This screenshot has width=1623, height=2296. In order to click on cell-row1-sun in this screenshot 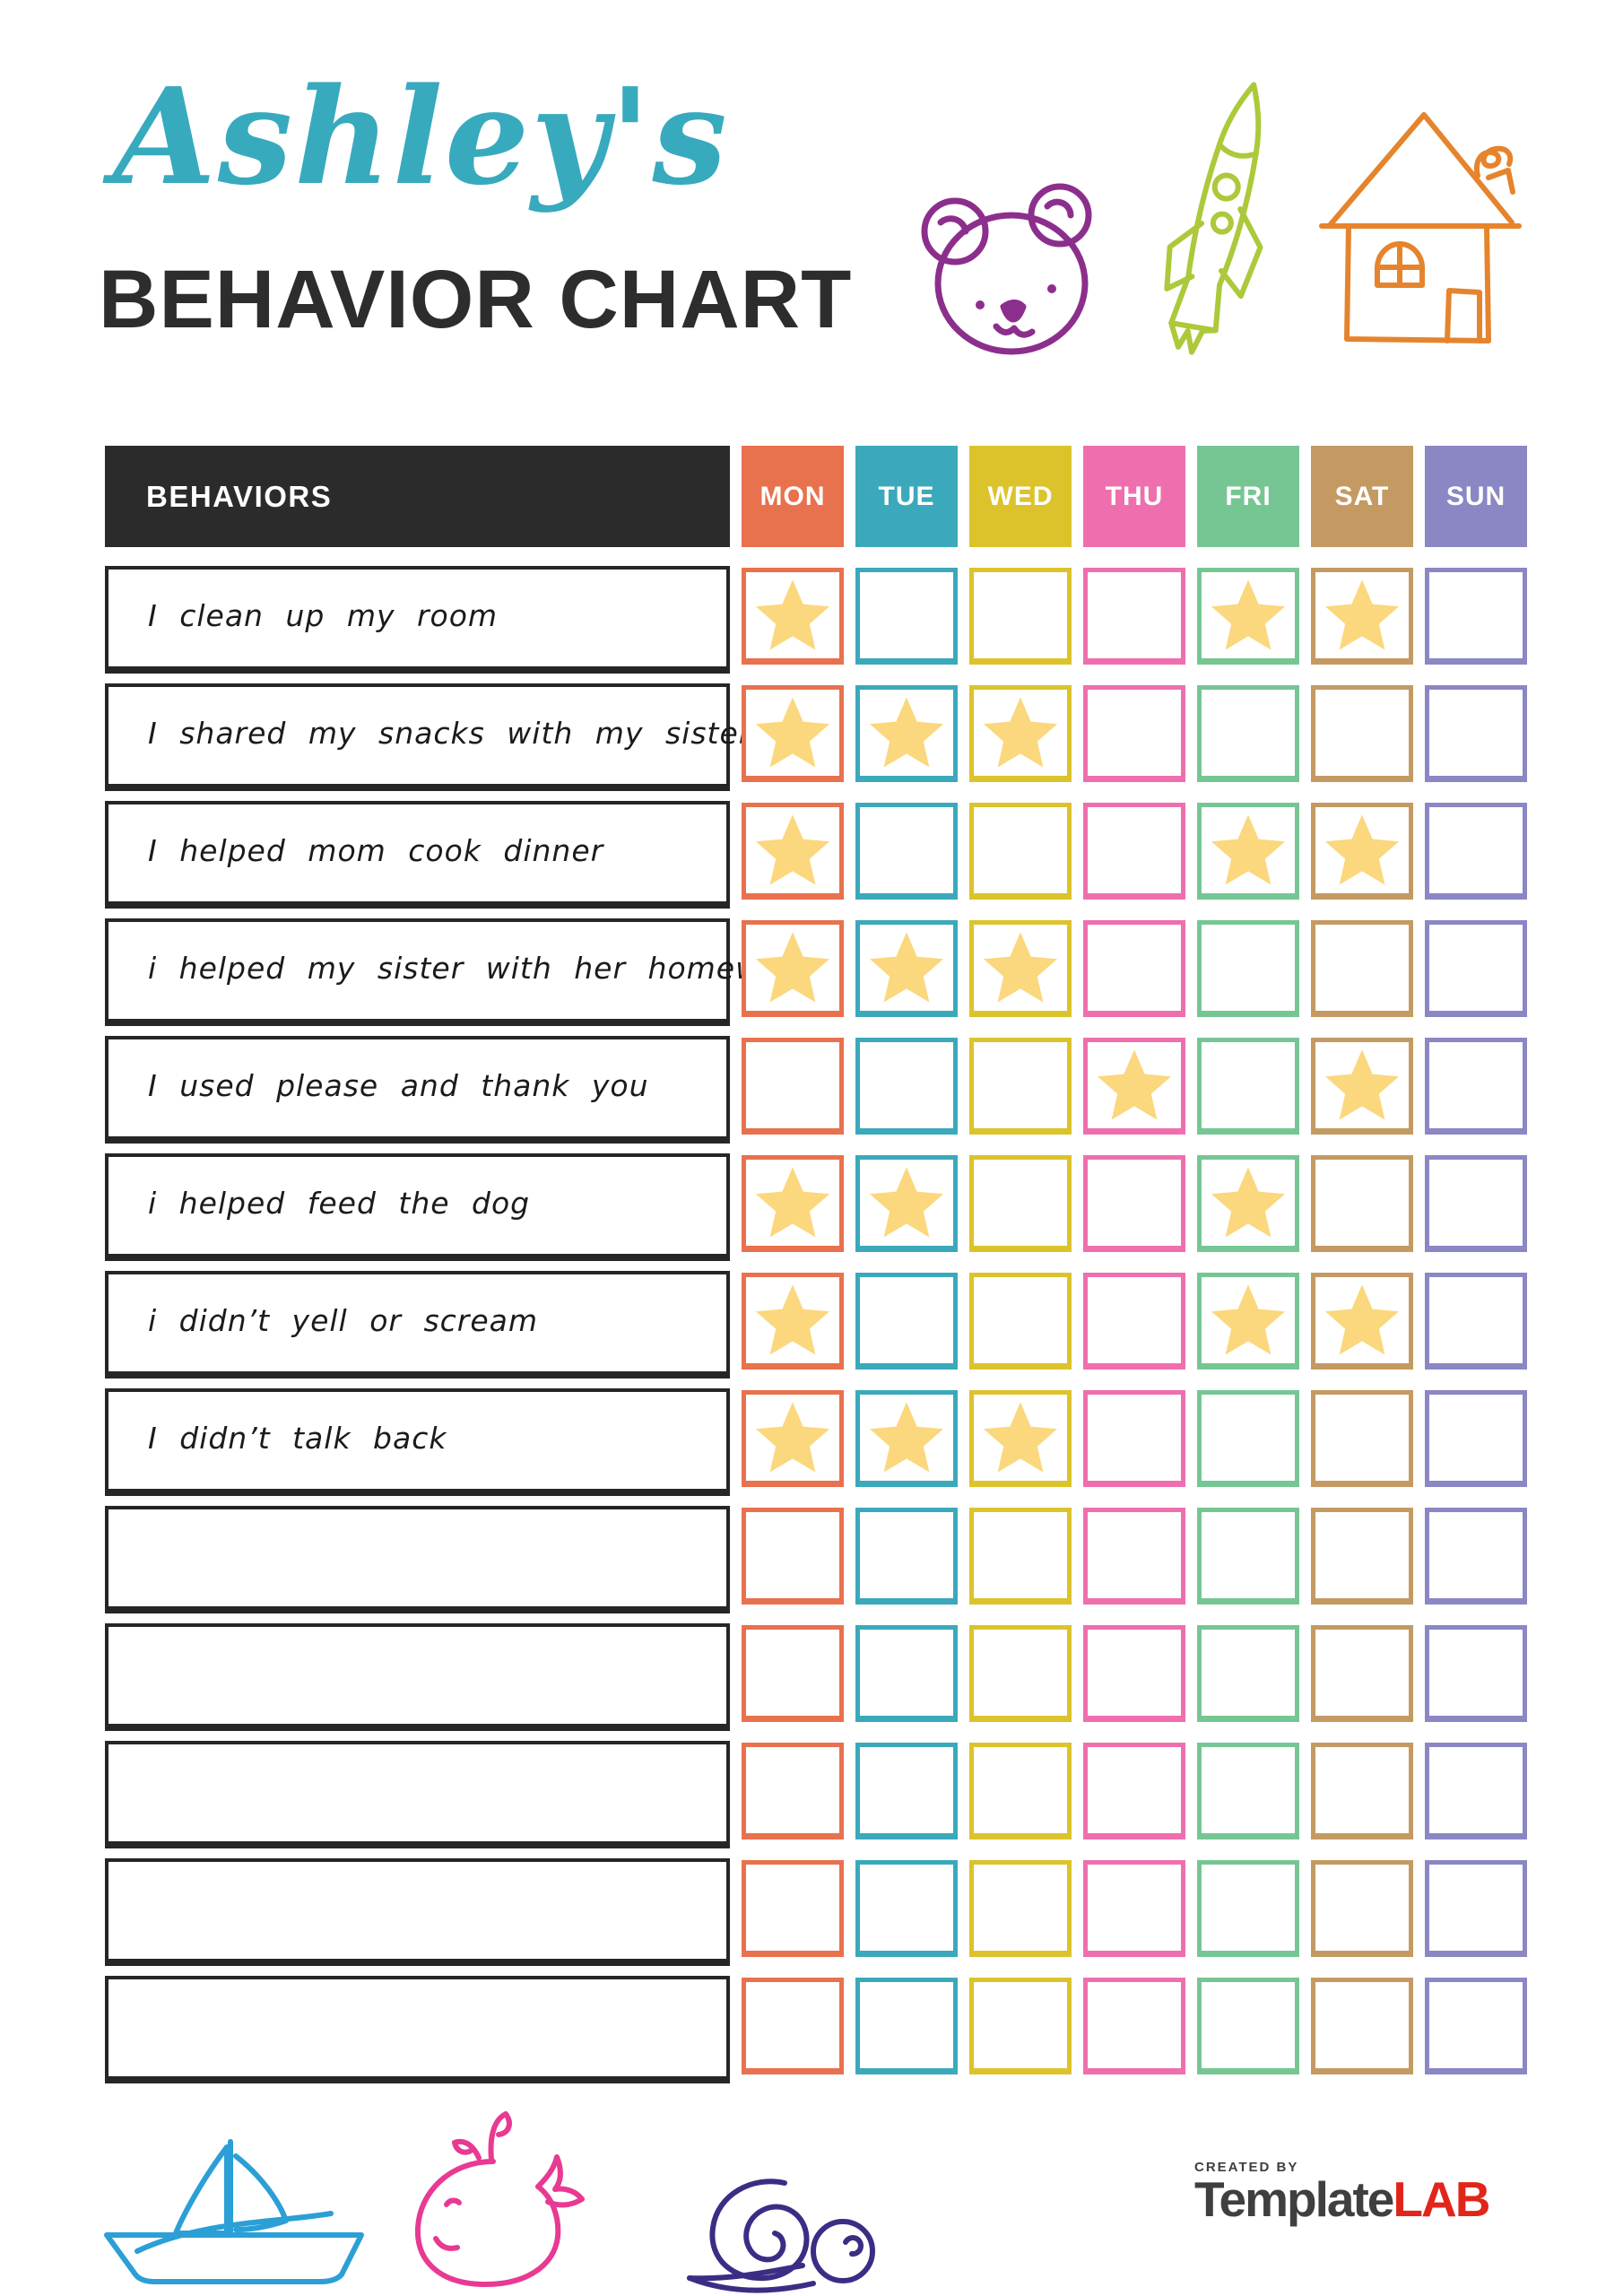, I will do `click(1476, 616)`.